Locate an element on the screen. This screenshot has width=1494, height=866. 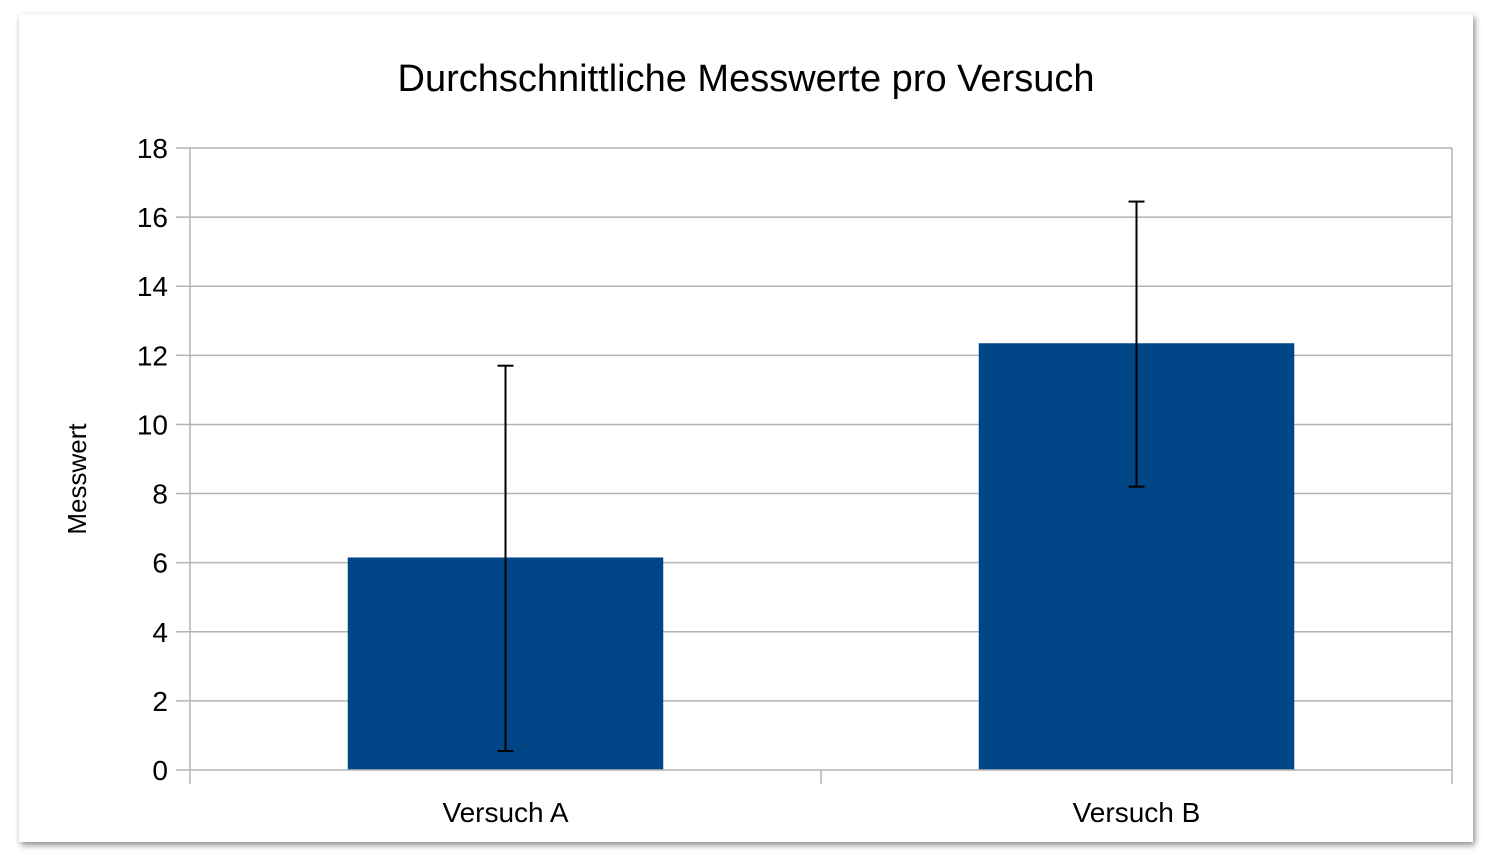
x-tick-labels: Versuch A Versuch B is located at coordinates (821, 812).